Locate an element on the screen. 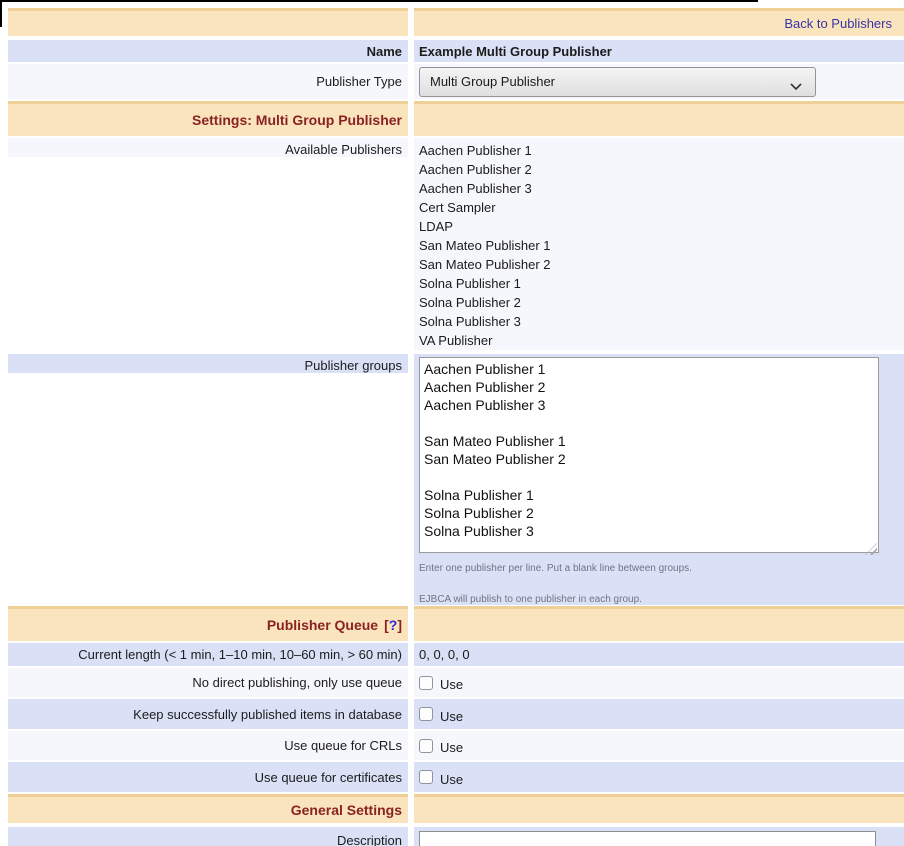 This screenshot has height=846, width=904. available-publisher-item: VA Publisher is located at coordinates (456, 340).